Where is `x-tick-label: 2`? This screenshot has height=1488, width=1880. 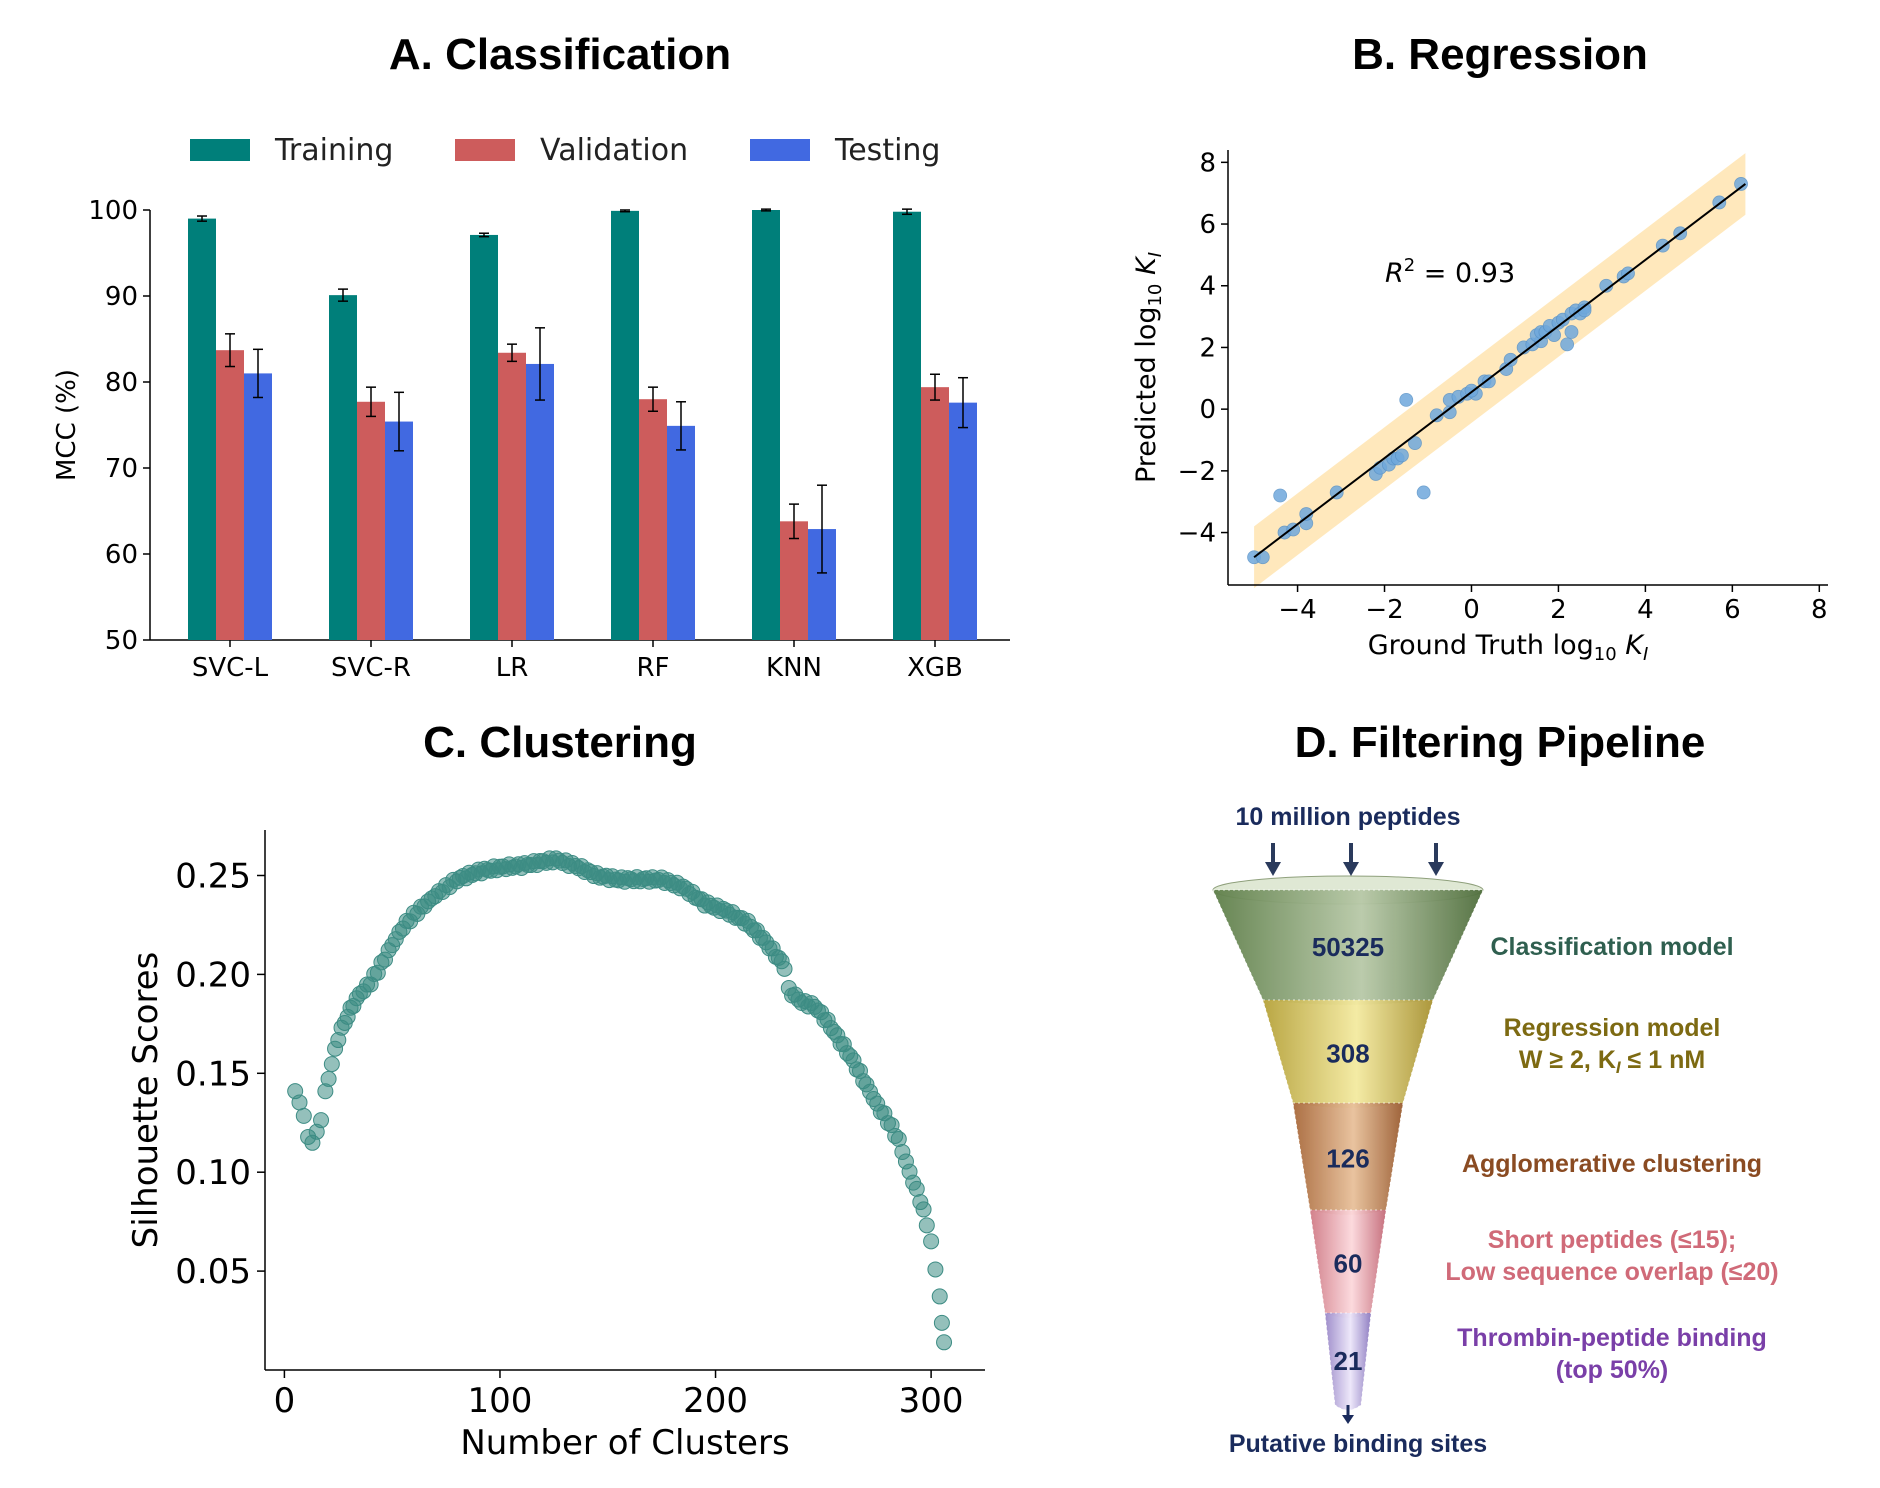 x-tick-label: 2 is located at coordinates (1558, 610).